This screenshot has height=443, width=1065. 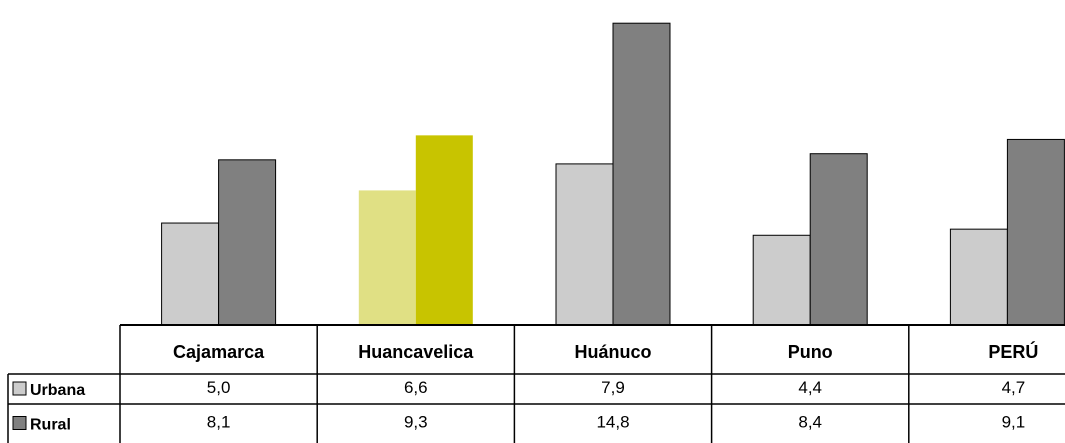 I want to click on category-label-1: Huancavelica, so click(x=416, y=352).